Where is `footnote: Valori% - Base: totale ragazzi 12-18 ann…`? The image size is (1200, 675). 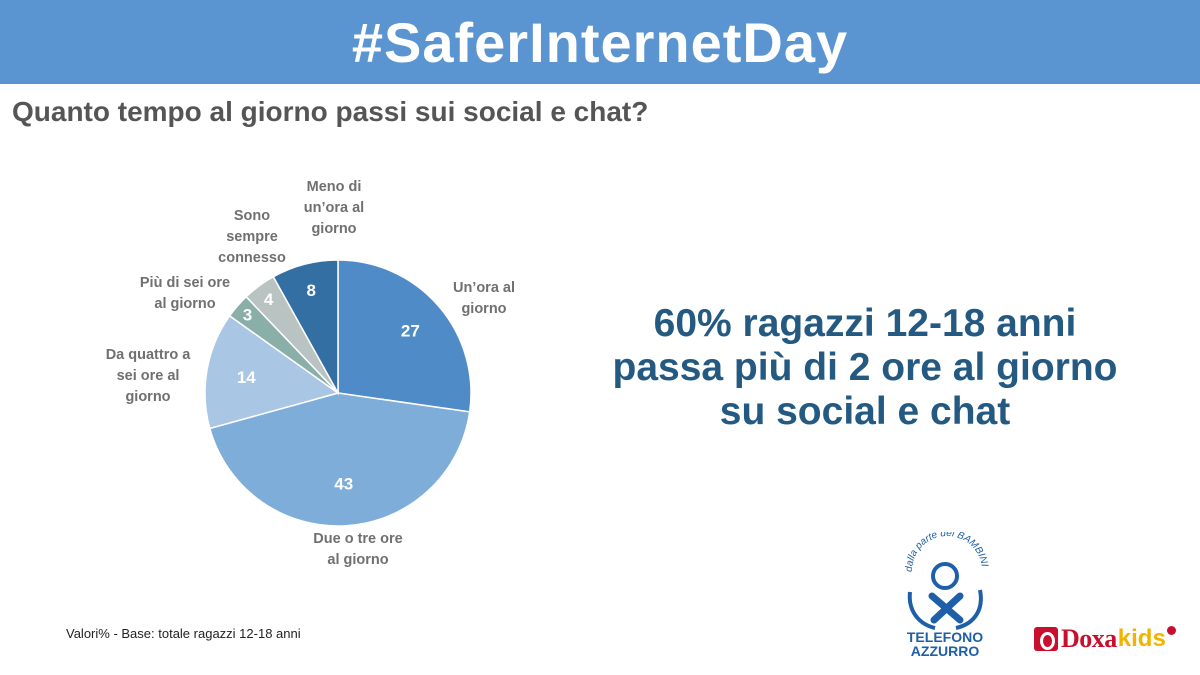
footnote: Valori% - Base: totale ragazzi 12-18 ann… is located at coordinates (183, 633).